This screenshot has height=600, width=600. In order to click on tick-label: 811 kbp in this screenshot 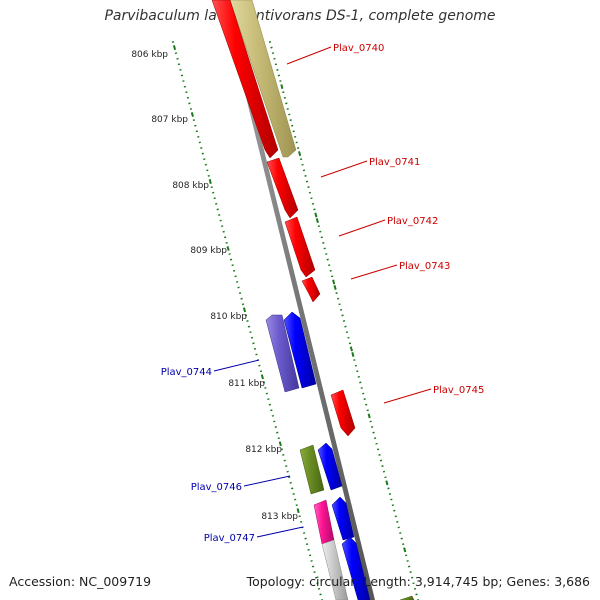, I will do `click(246, 384)`.